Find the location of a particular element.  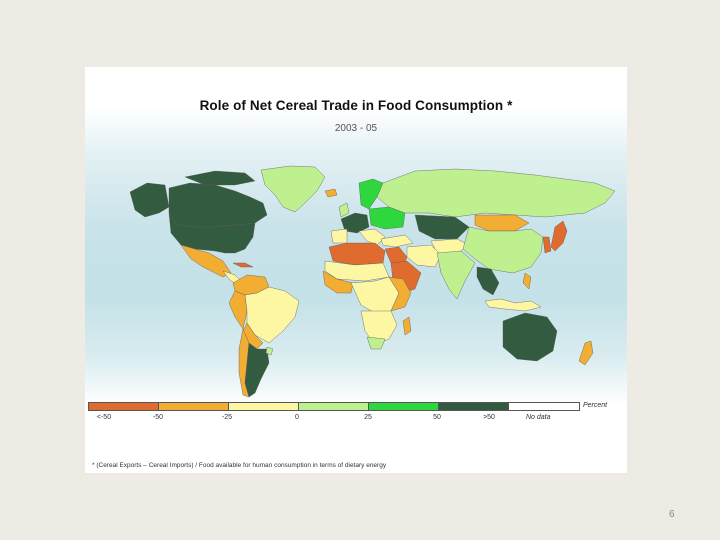

legend-unit-label: Percent is located at coordinates (595, 405).